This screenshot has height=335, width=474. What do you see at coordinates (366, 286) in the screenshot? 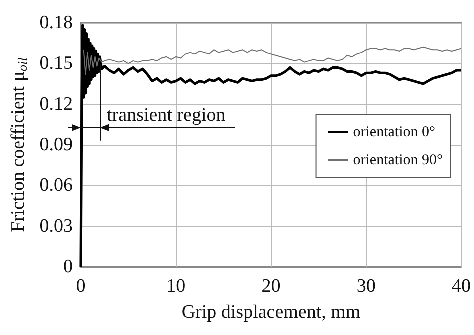
I see `x-tick-label: 30` at bounding box center [366, 286].